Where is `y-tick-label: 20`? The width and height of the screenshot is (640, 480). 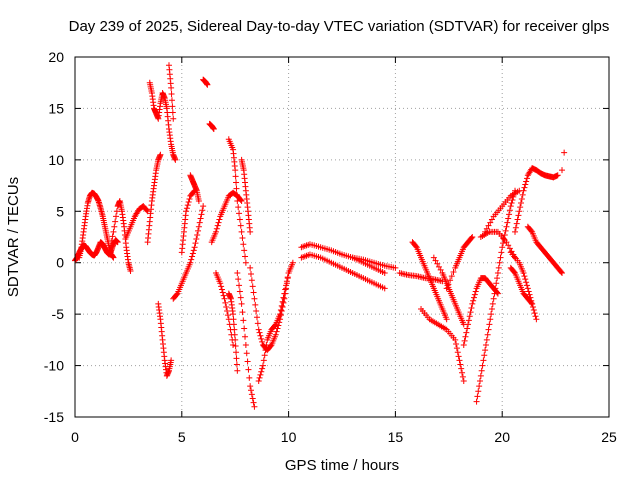
y-tick-label: 20 is located at coordinates (56, 57).